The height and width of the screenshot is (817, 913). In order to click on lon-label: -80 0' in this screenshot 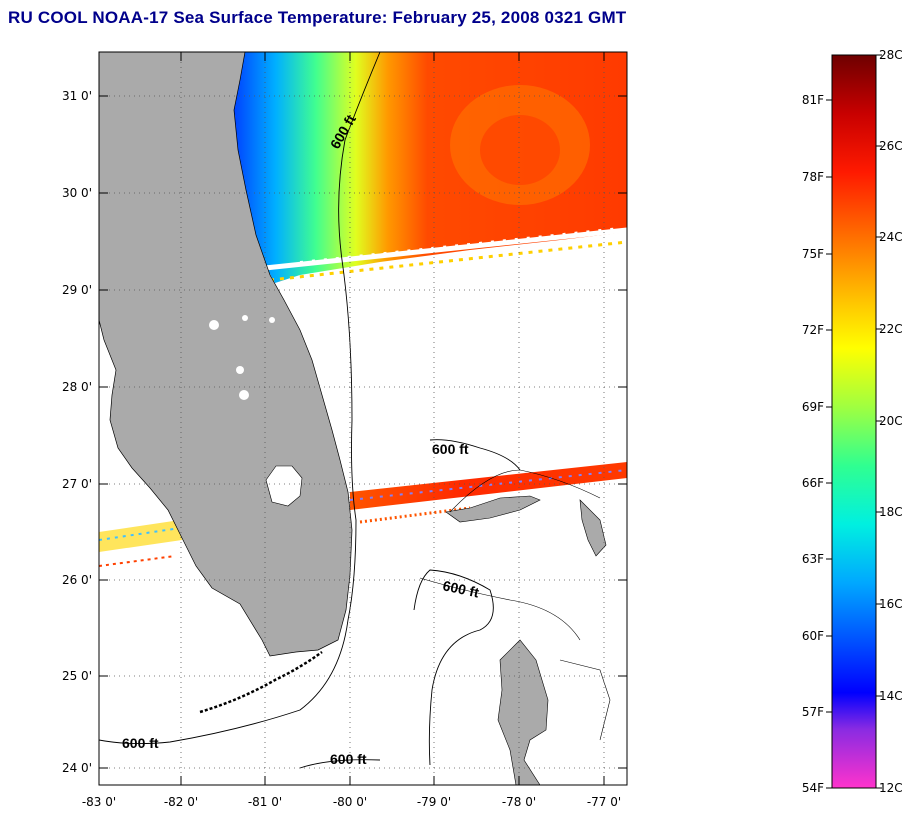, I will do `click(350, 802)`.